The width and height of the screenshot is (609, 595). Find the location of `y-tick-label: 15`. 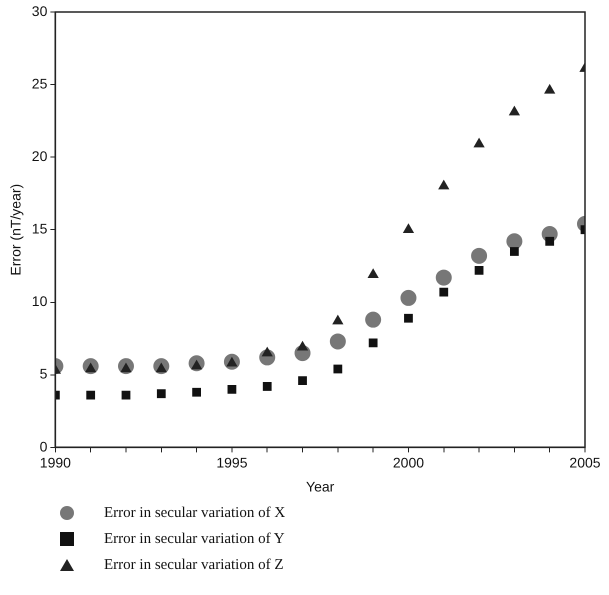

y-tick-label: 15 is located at coordinates (40, 228).